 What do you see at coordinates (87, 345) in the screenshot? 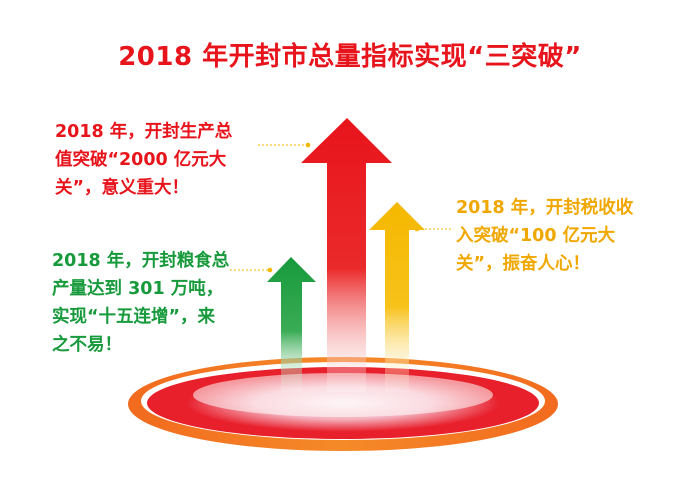
I see `grain-note-line: 之不易！` at bounding box center [87, 345].